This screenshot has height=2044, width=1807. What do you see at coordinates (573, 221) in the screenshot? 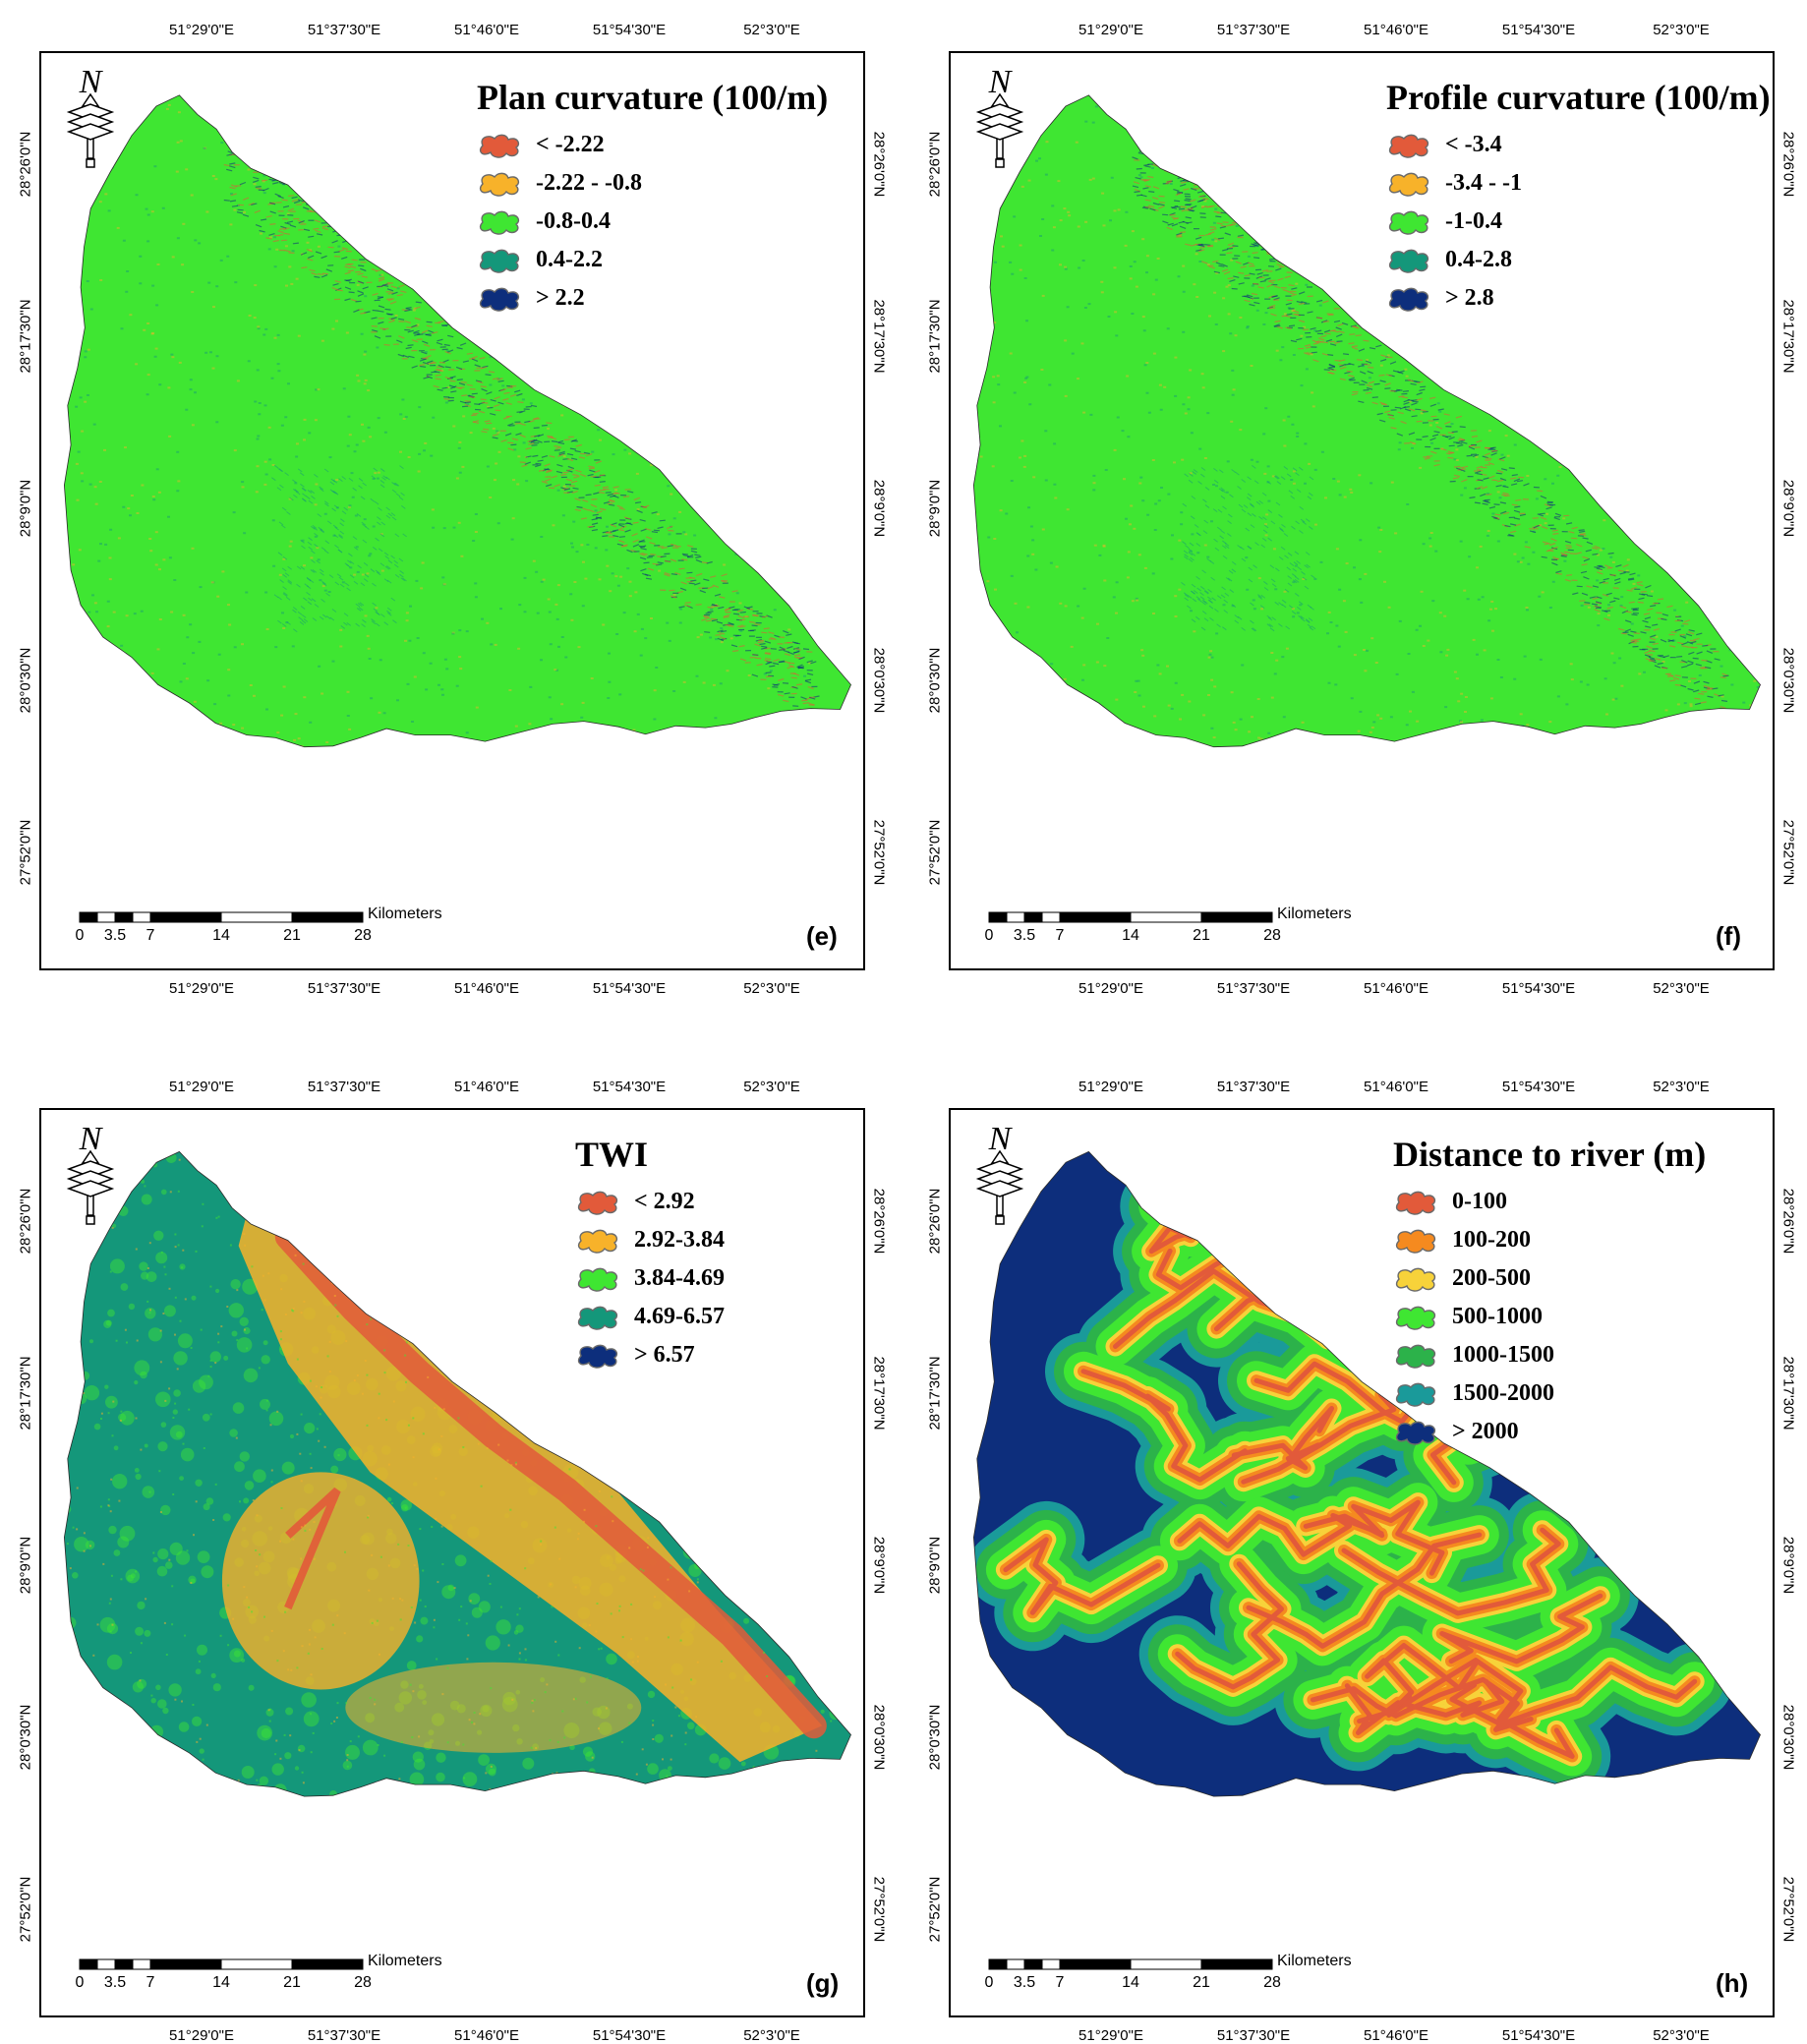
I see `legend-label: -0.8-0.4` at bounding box center [573, 221].